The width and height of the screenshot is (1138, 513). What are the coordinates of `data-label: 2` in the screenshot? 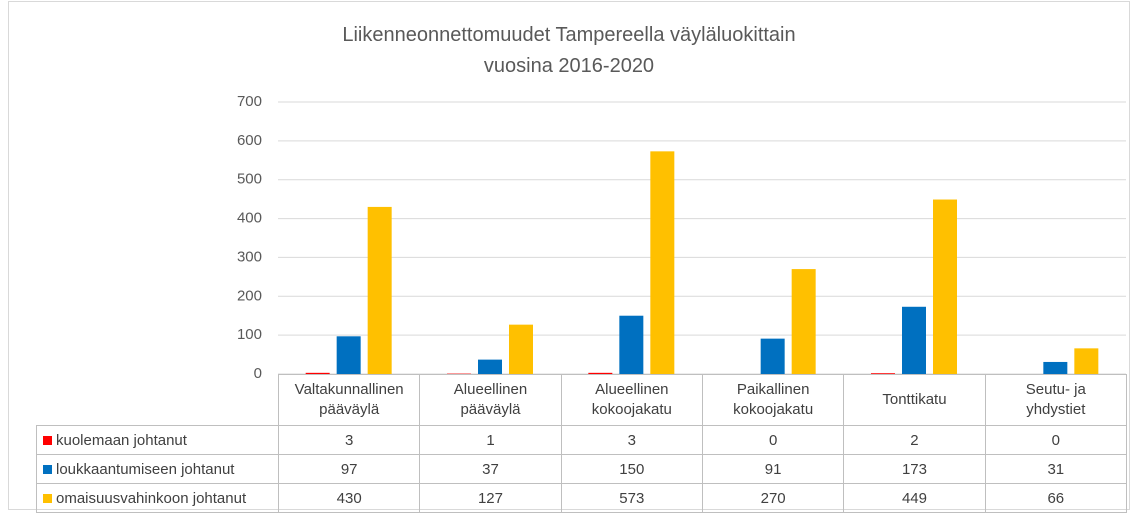 It's located at (914, 440).